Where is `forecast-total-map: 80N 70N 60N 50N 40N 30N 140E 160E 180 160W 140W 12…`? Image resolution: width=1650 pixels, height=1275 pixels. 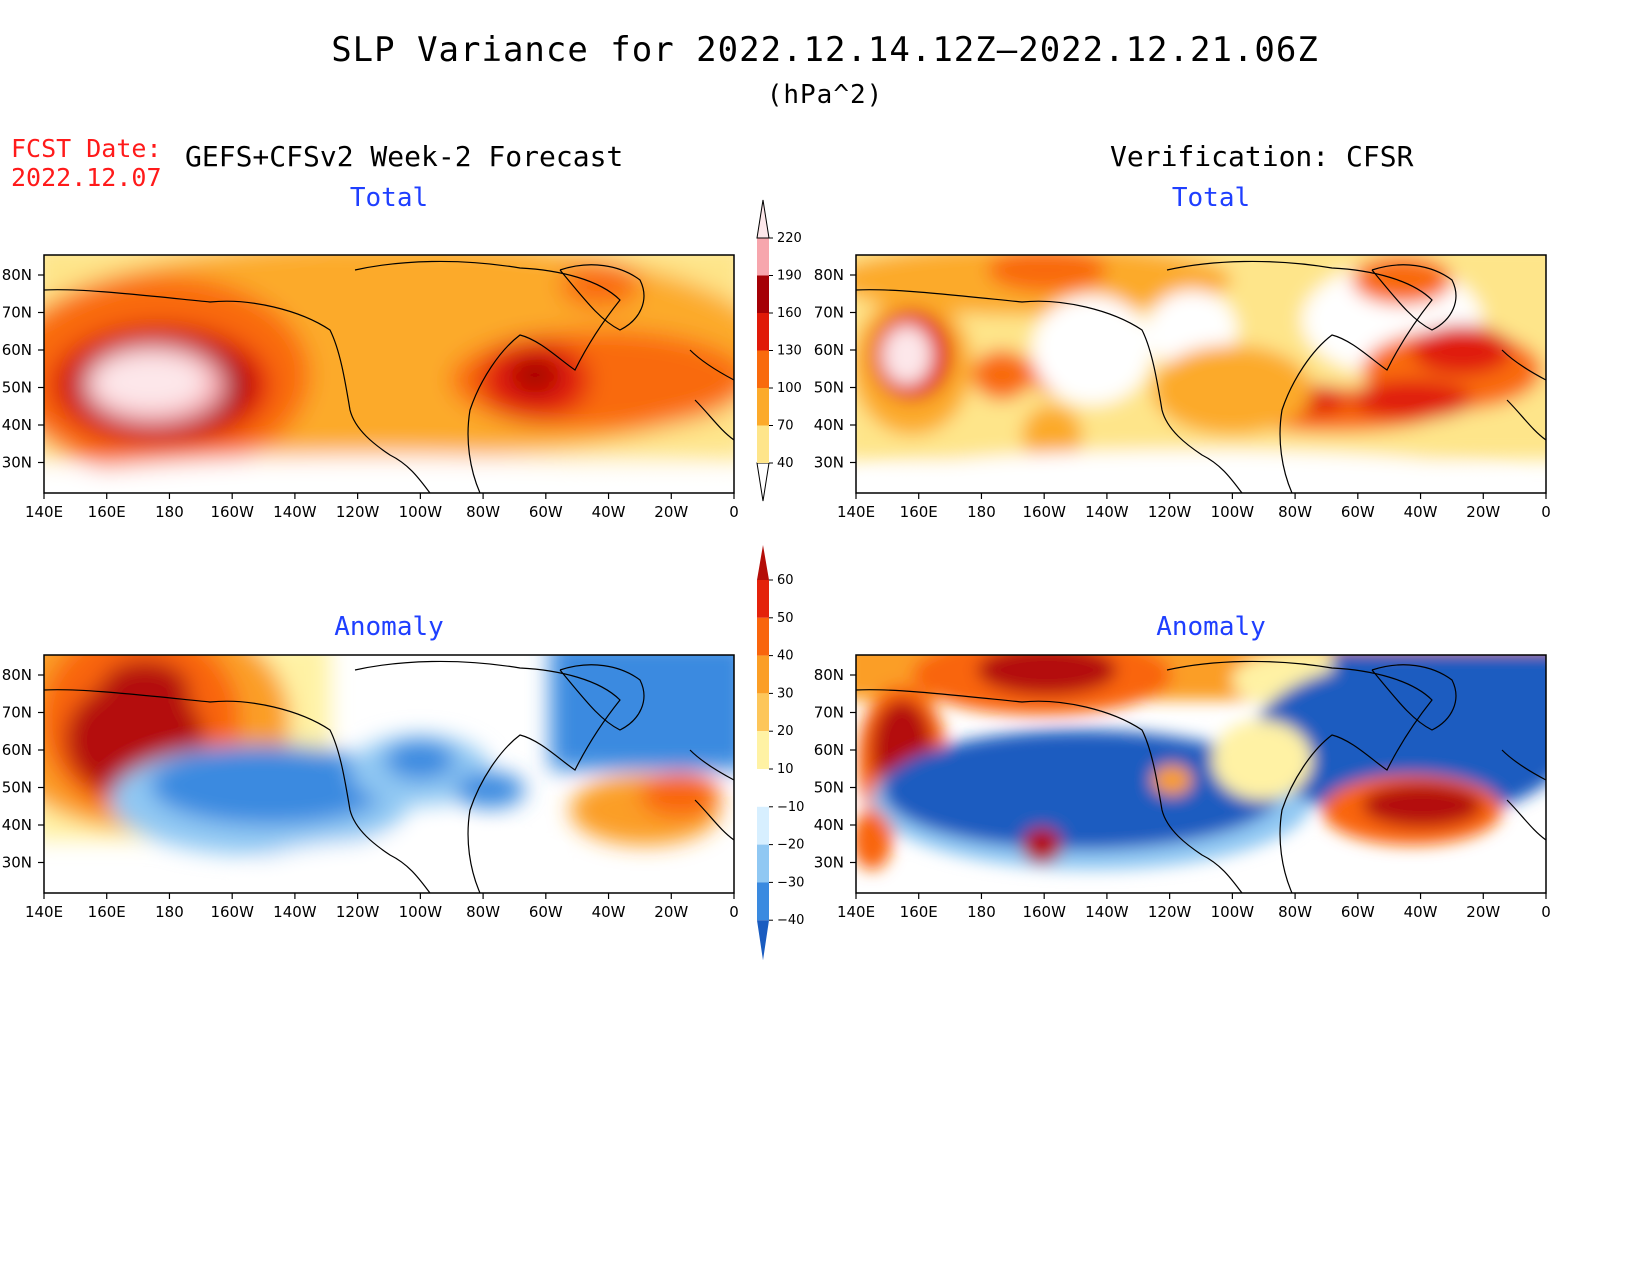
forecast-total-map: 80N 70N 60N 50N 40N 30N 140E 160E 180 160W 140W 12… is located at coordinates (370, 387).